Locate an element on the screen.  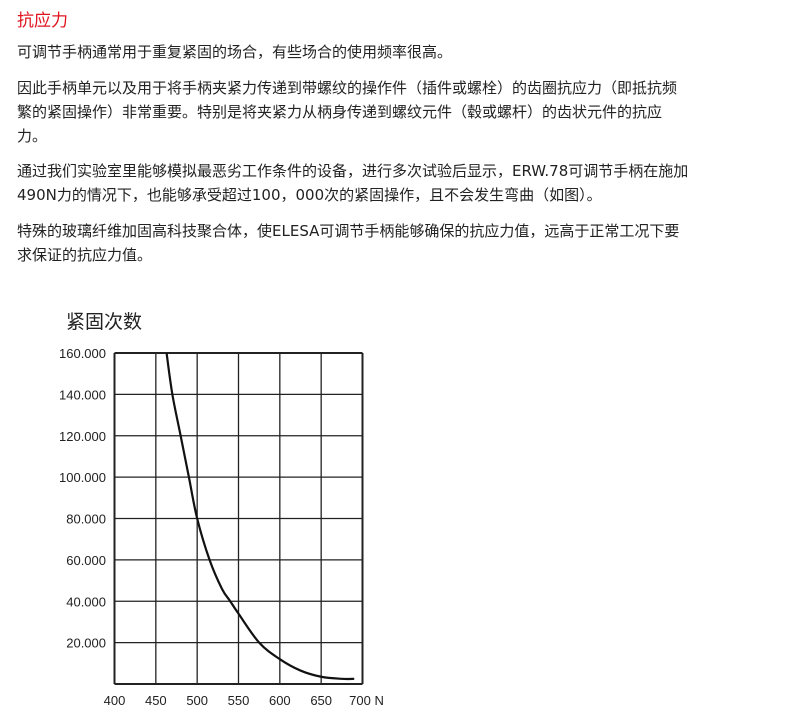
y-tick-label: 60.000 is located at coordinates (86, 560).